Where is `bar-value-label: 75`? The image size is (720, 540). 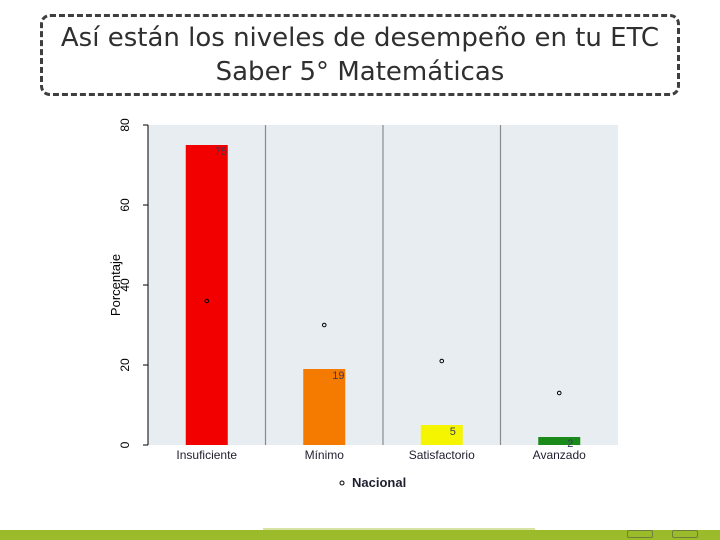 bar-value-label: 75 is located at coordinates (221, 152).